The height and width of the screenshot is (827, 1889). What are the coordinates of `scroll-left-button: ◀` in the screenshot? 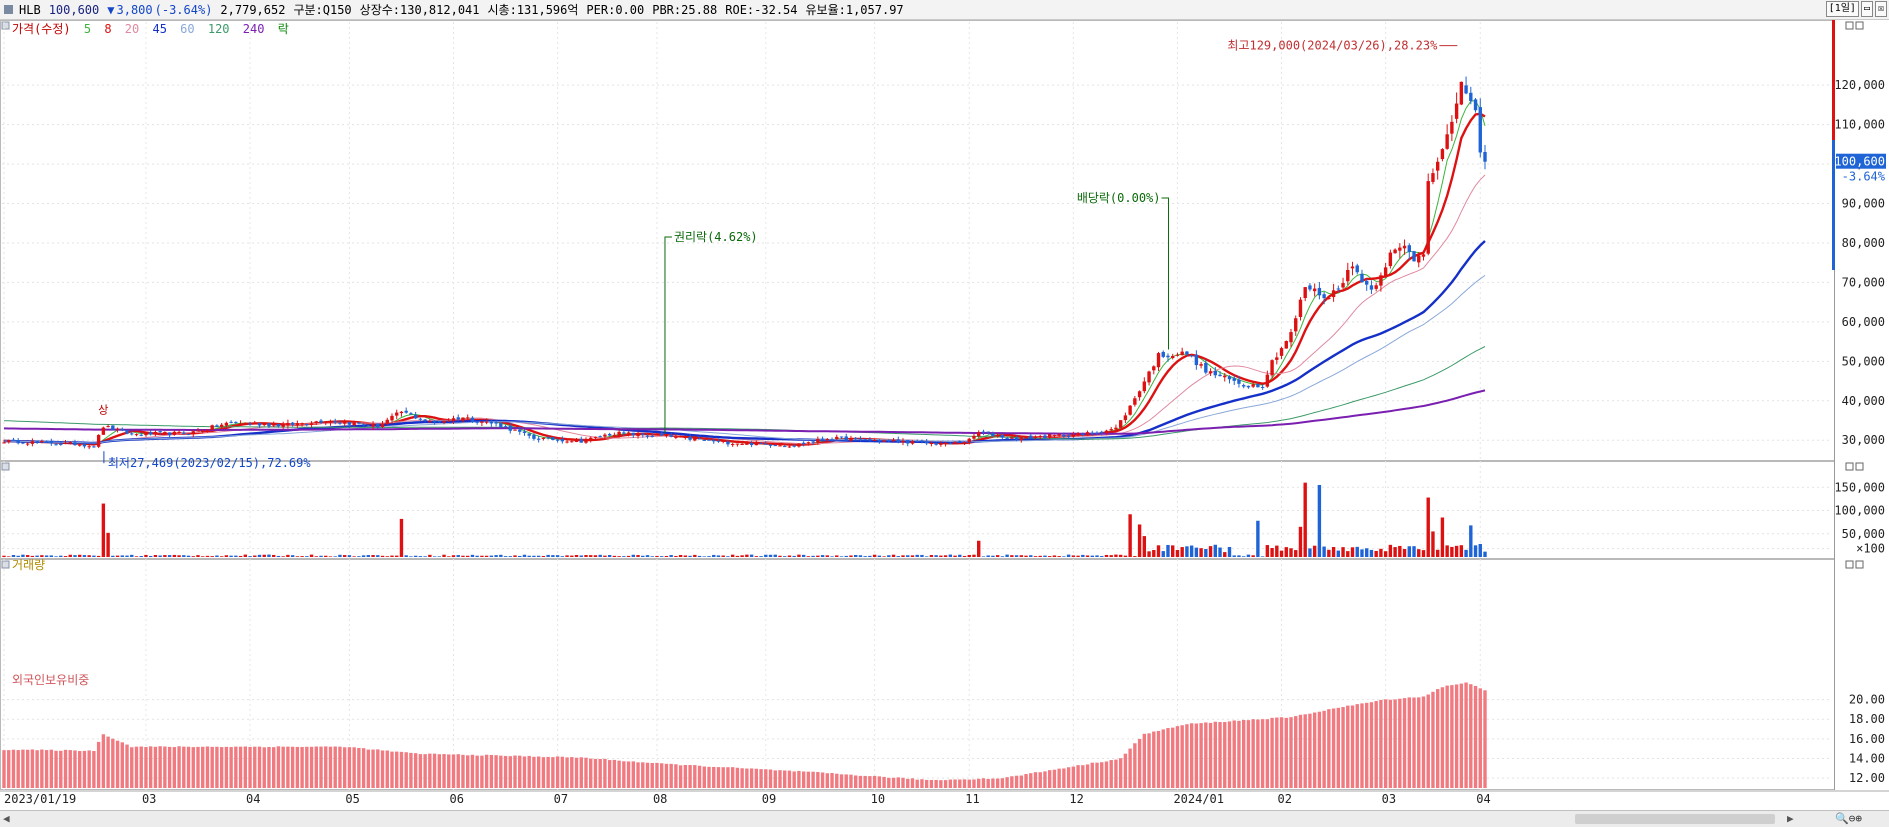 It's located at (6, 818).